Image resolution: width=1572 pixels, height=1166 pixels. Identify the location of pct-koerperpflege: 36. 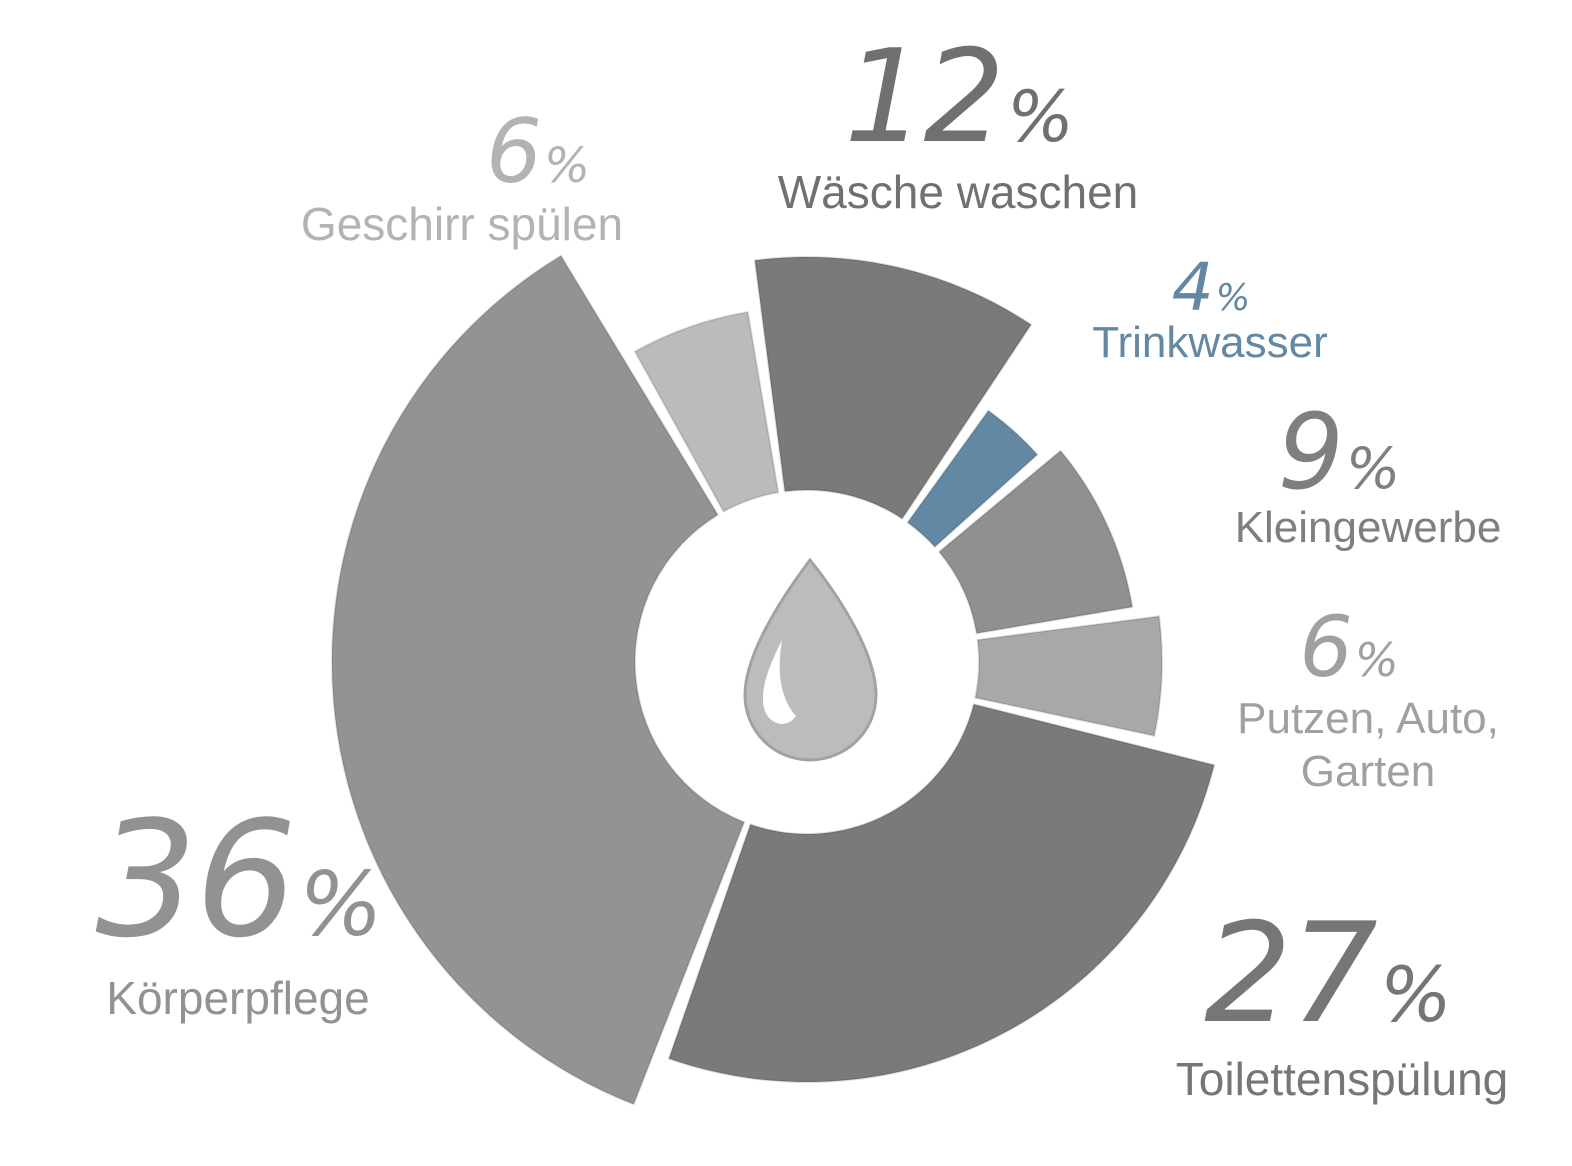
(196, 879).